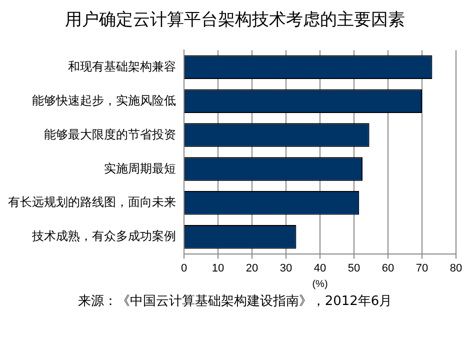 The width and height of the screenshot is (470, 340). I want to click on y-tick-label: 能够快速起步，实施风险低, so click(104, 100).